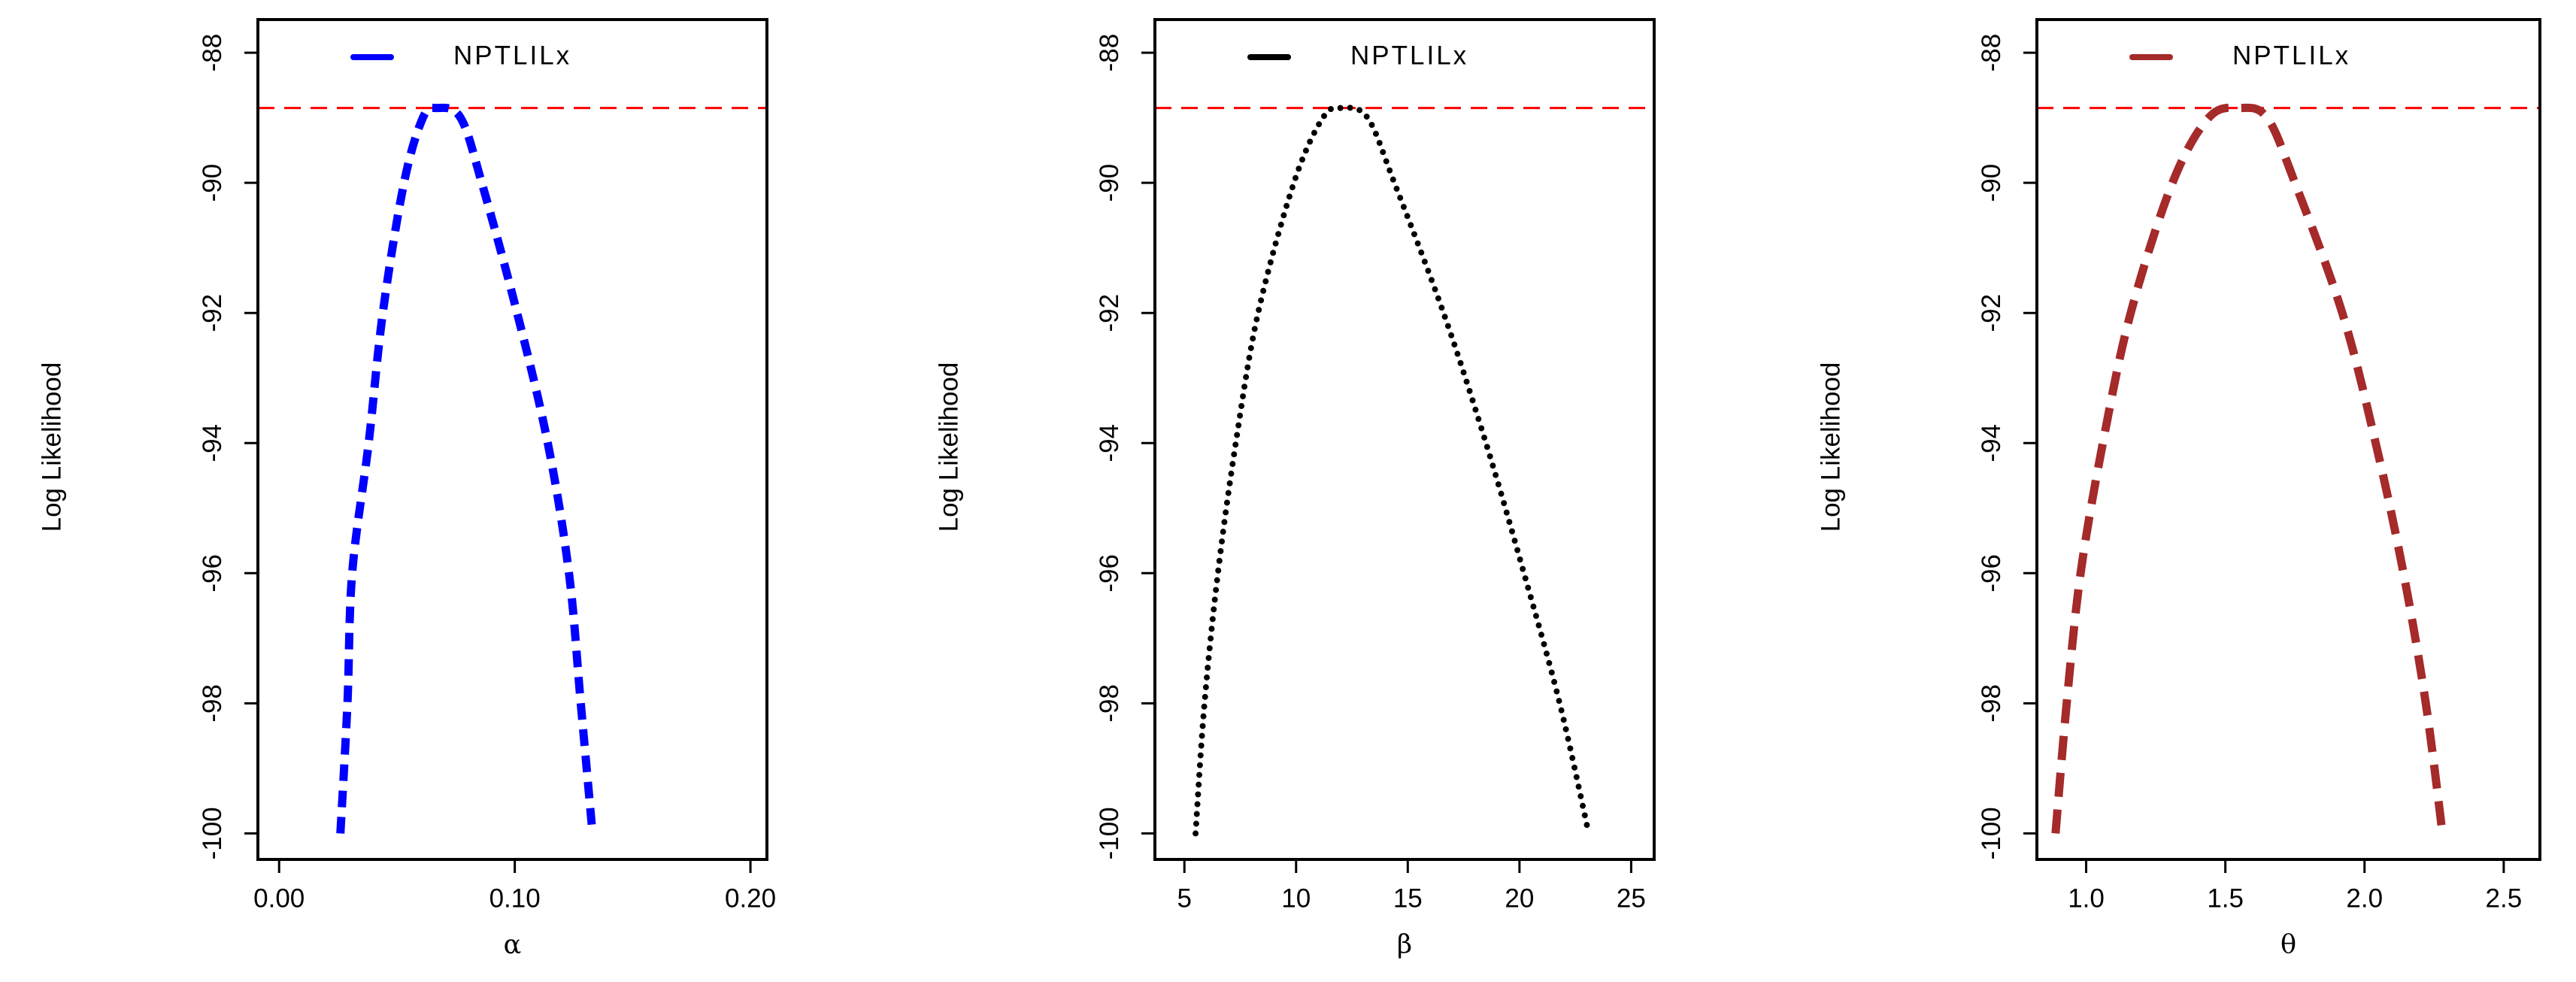 Image resolution: width=2576 pixels, height=982 pixels. I want to click on x-tick-label: 15, so click(1408, 898).